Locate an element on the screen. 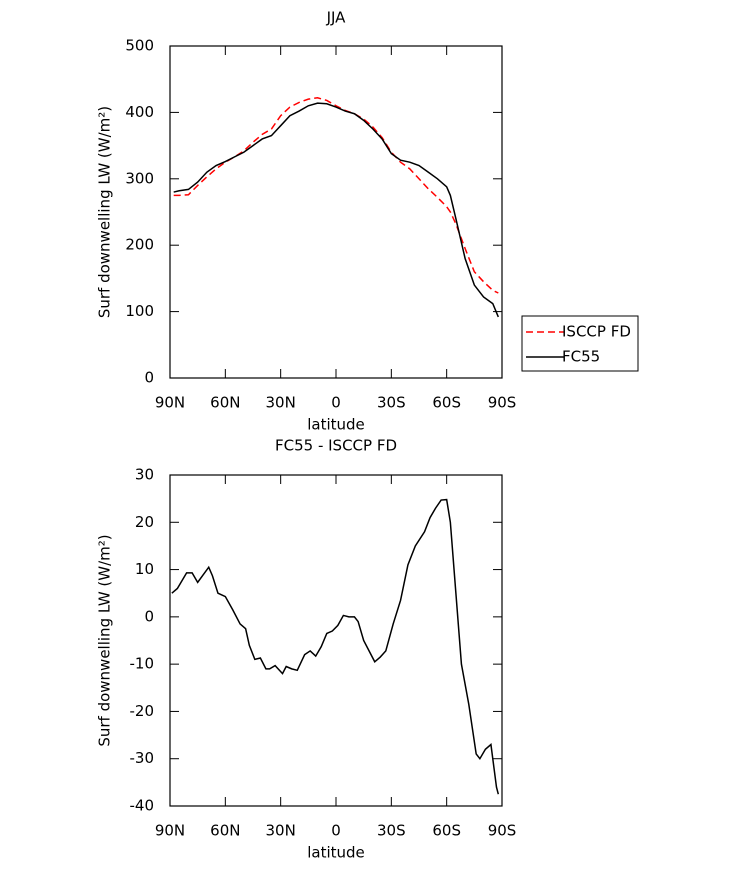 The width and height of the screenshot is (733, 870). legend-label: ISCCP FD is located at coordinates (596, 332).